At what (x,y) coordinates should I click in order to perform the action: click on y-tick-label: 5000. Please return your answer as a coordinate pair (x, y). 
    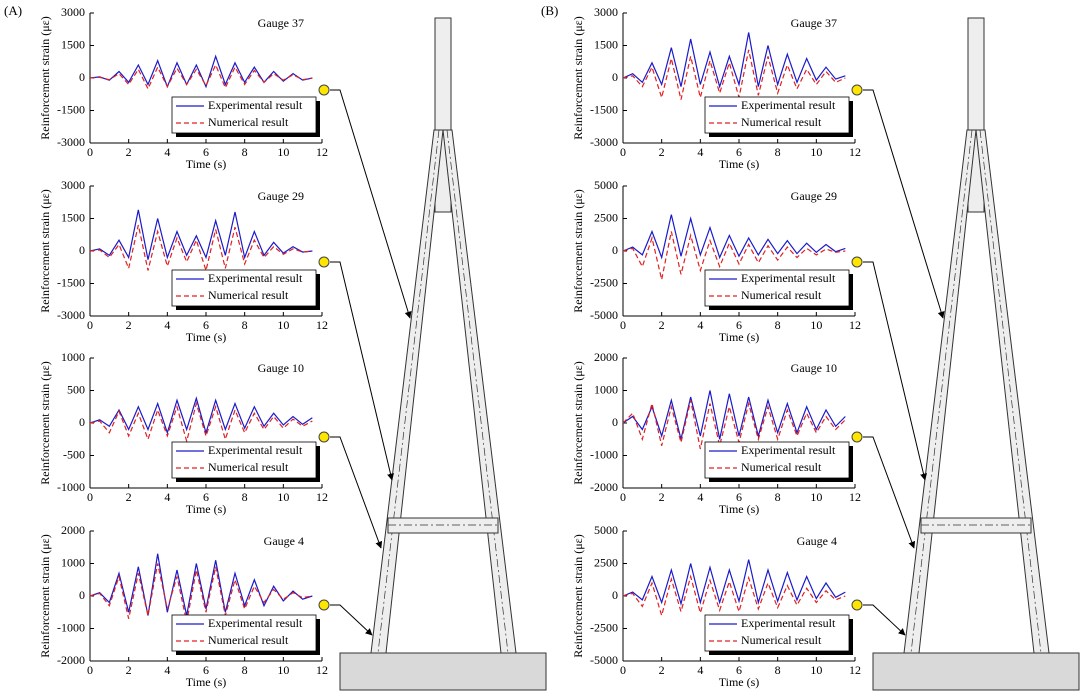
    Looking at the image, I should click on (606, 530).